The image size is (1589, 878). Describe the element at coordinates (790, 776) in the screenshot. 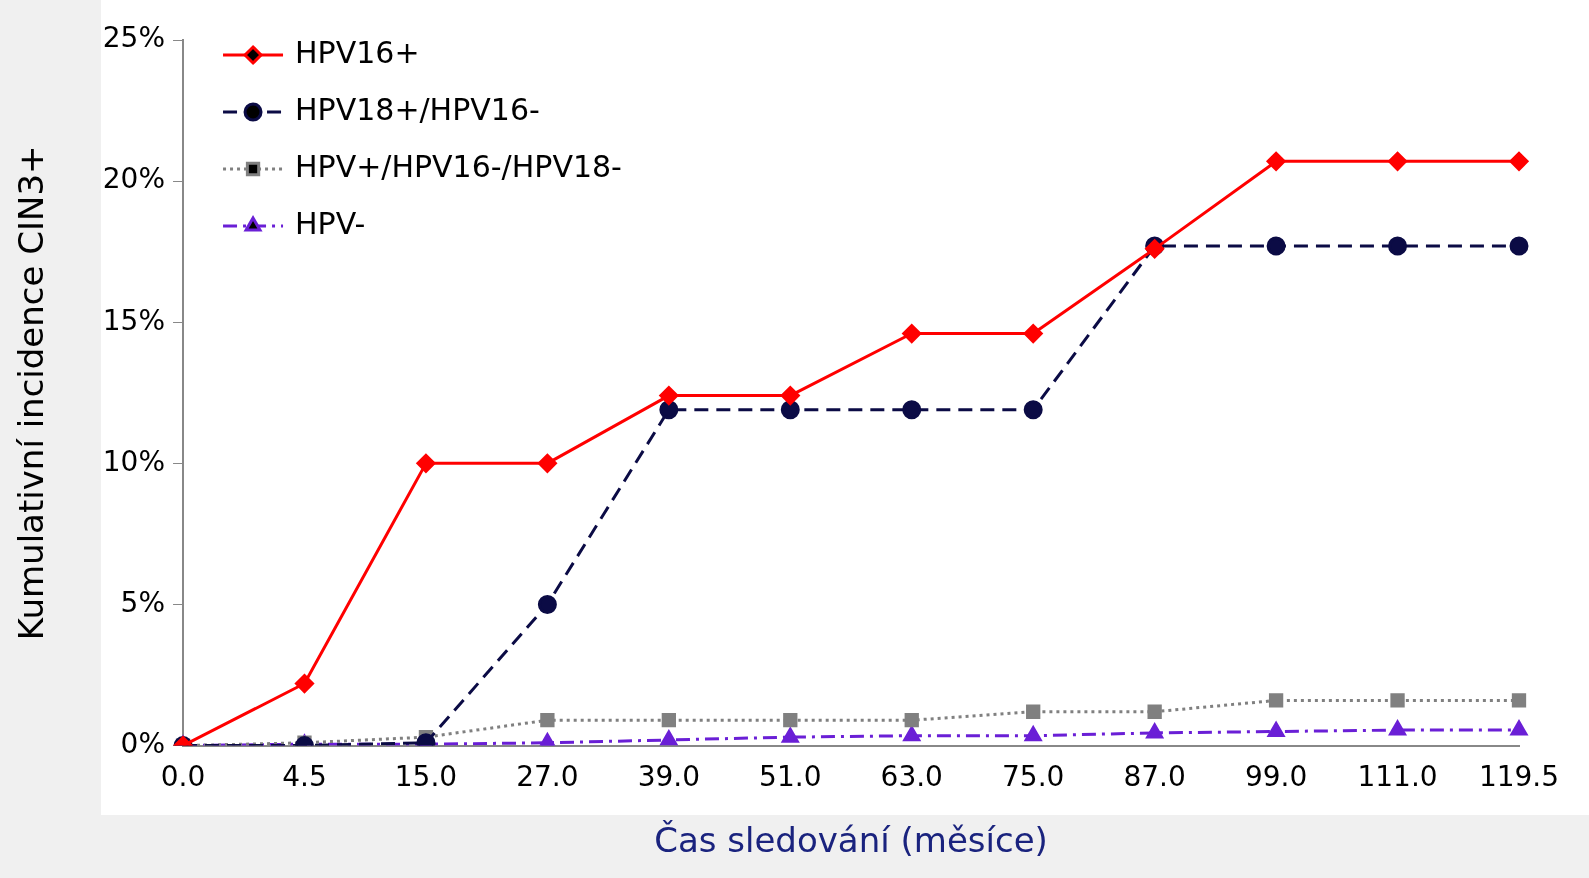

I see `x-tick-label: 51.0` at that location.